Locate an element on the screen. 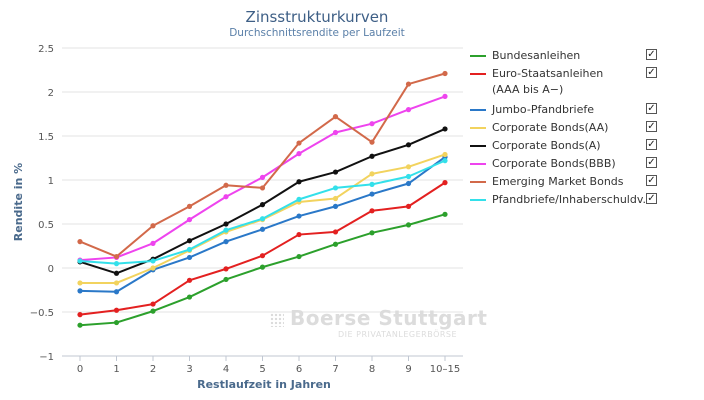  chart-subtitle: Durchschnittsrendite per Laufzeit is located at coordinates (317, 33).